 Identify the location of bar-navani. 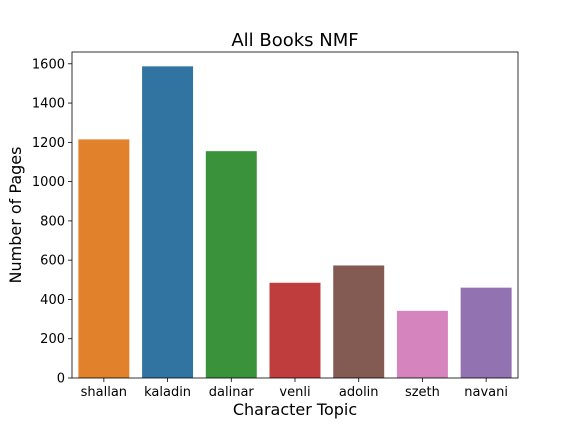
(486, 332).